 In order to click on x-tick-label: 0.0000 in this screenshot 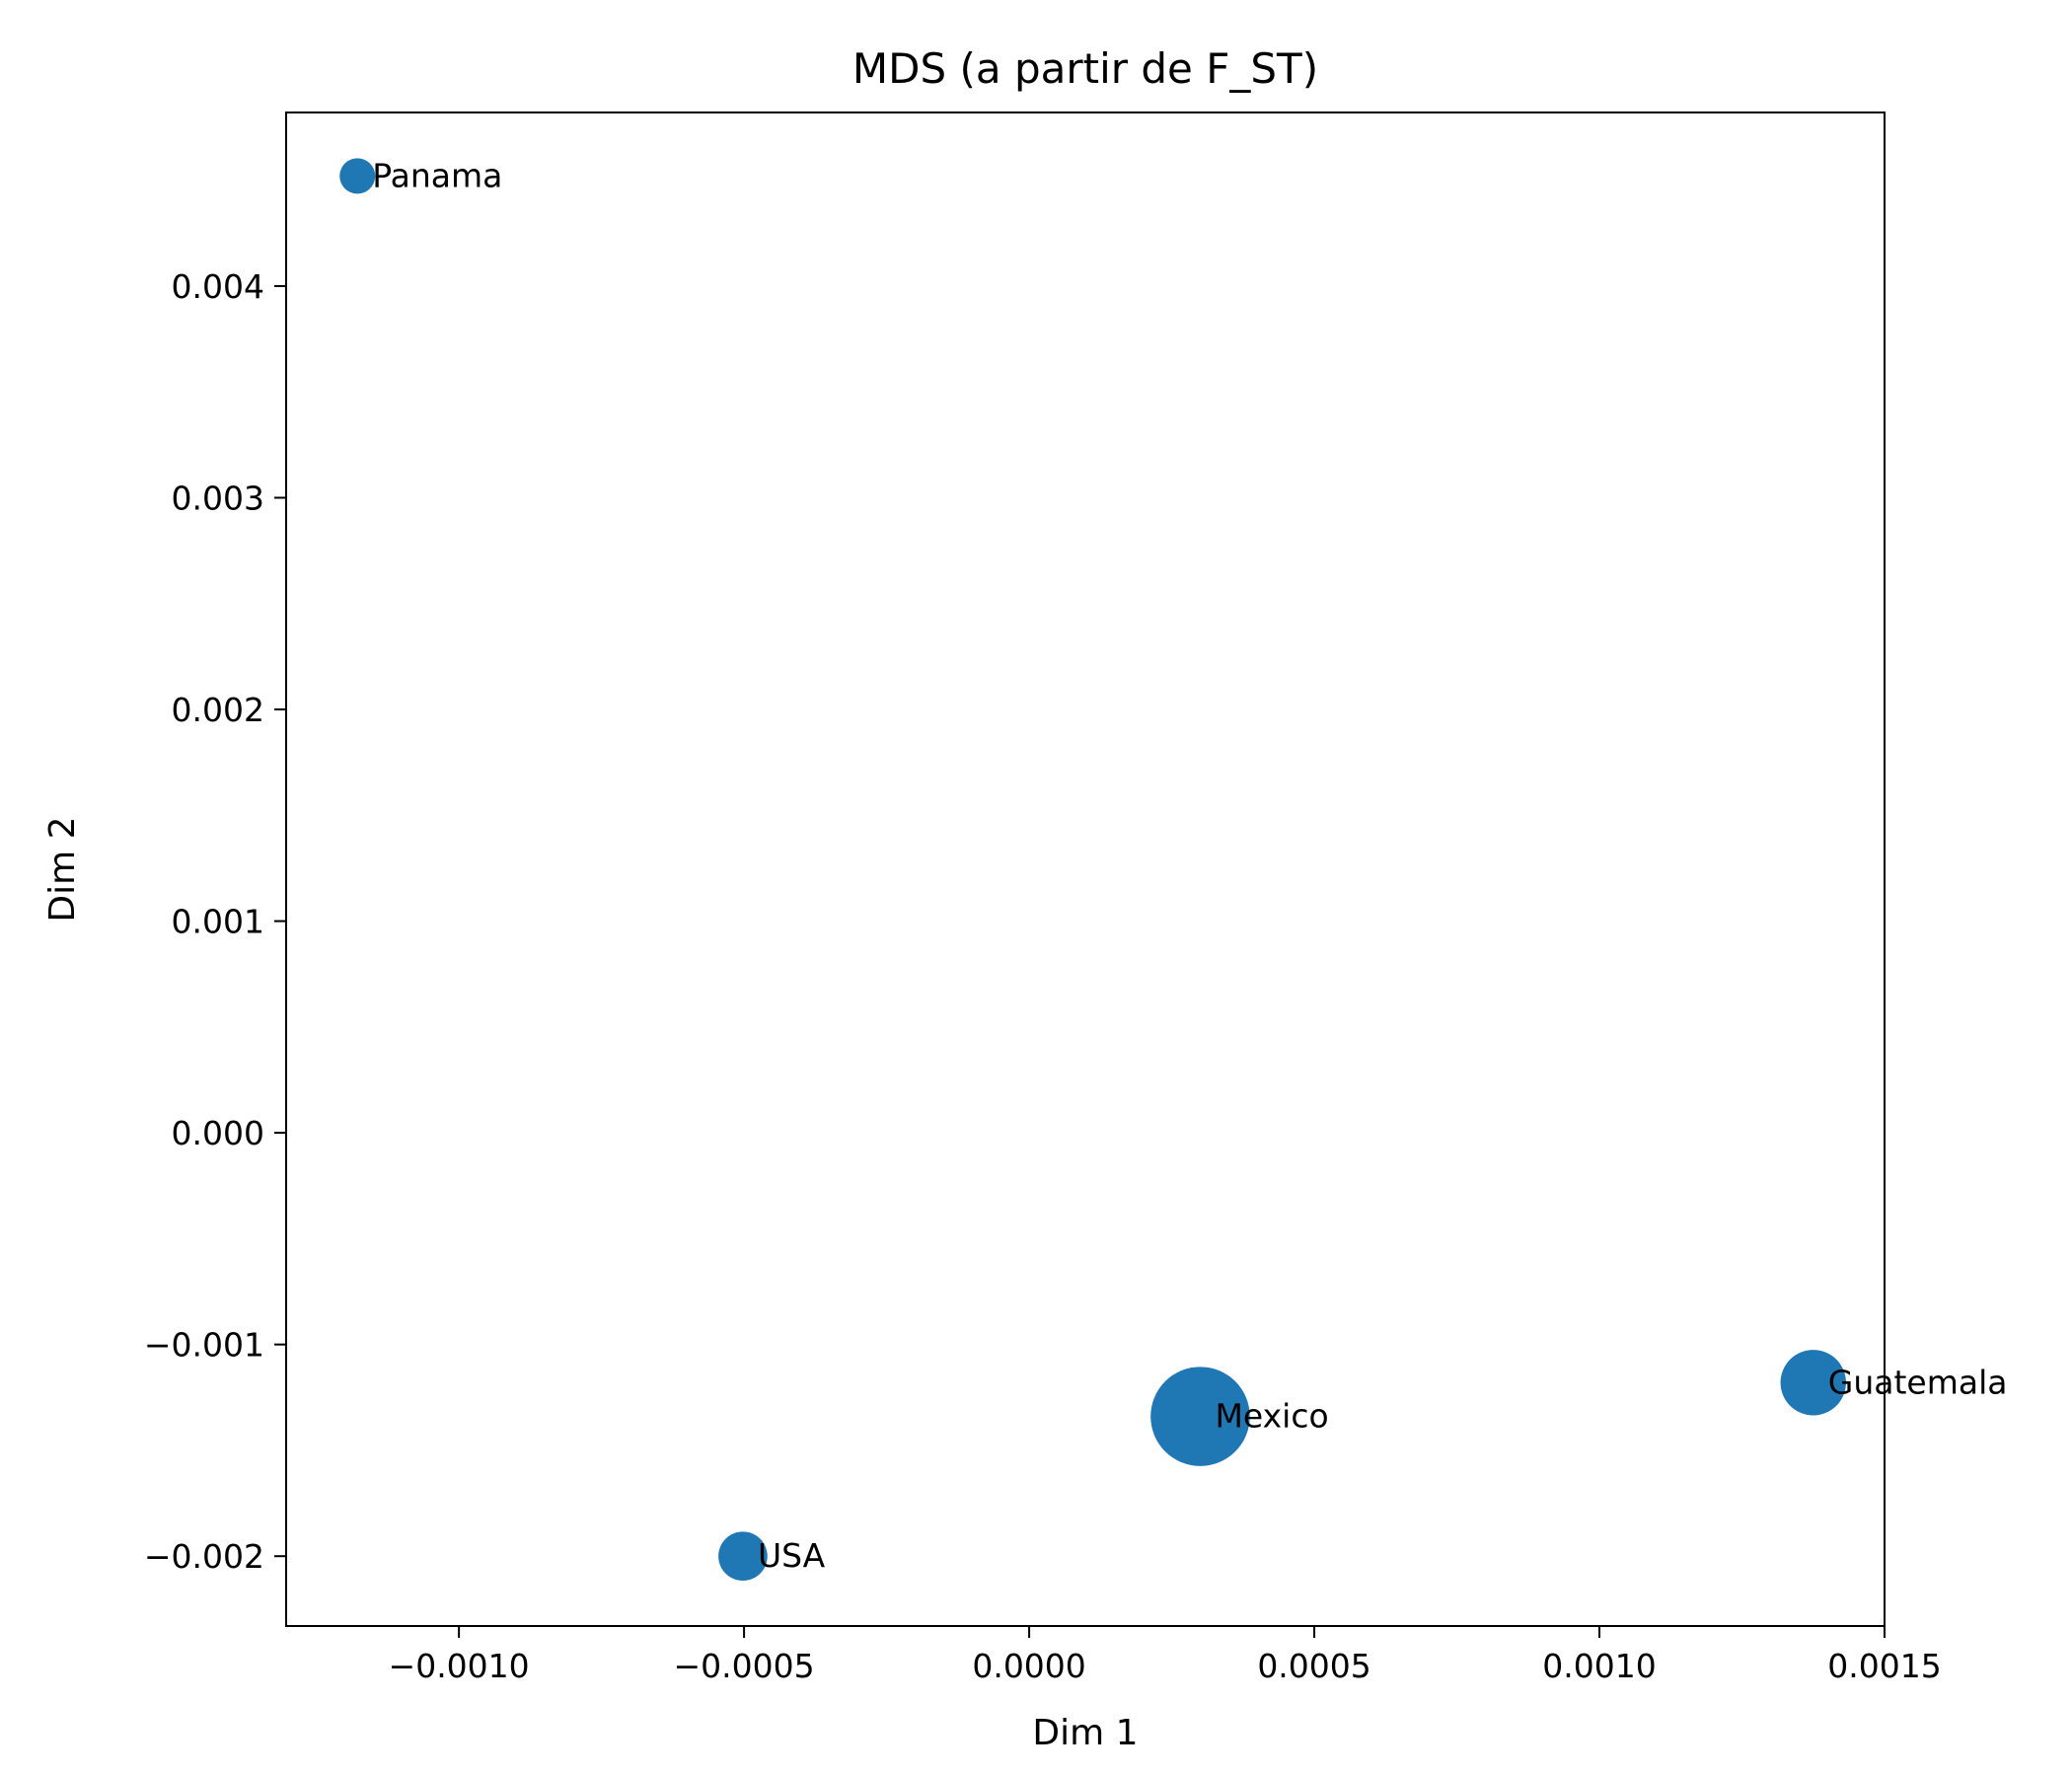, I will do `click(1029, 1666)`.